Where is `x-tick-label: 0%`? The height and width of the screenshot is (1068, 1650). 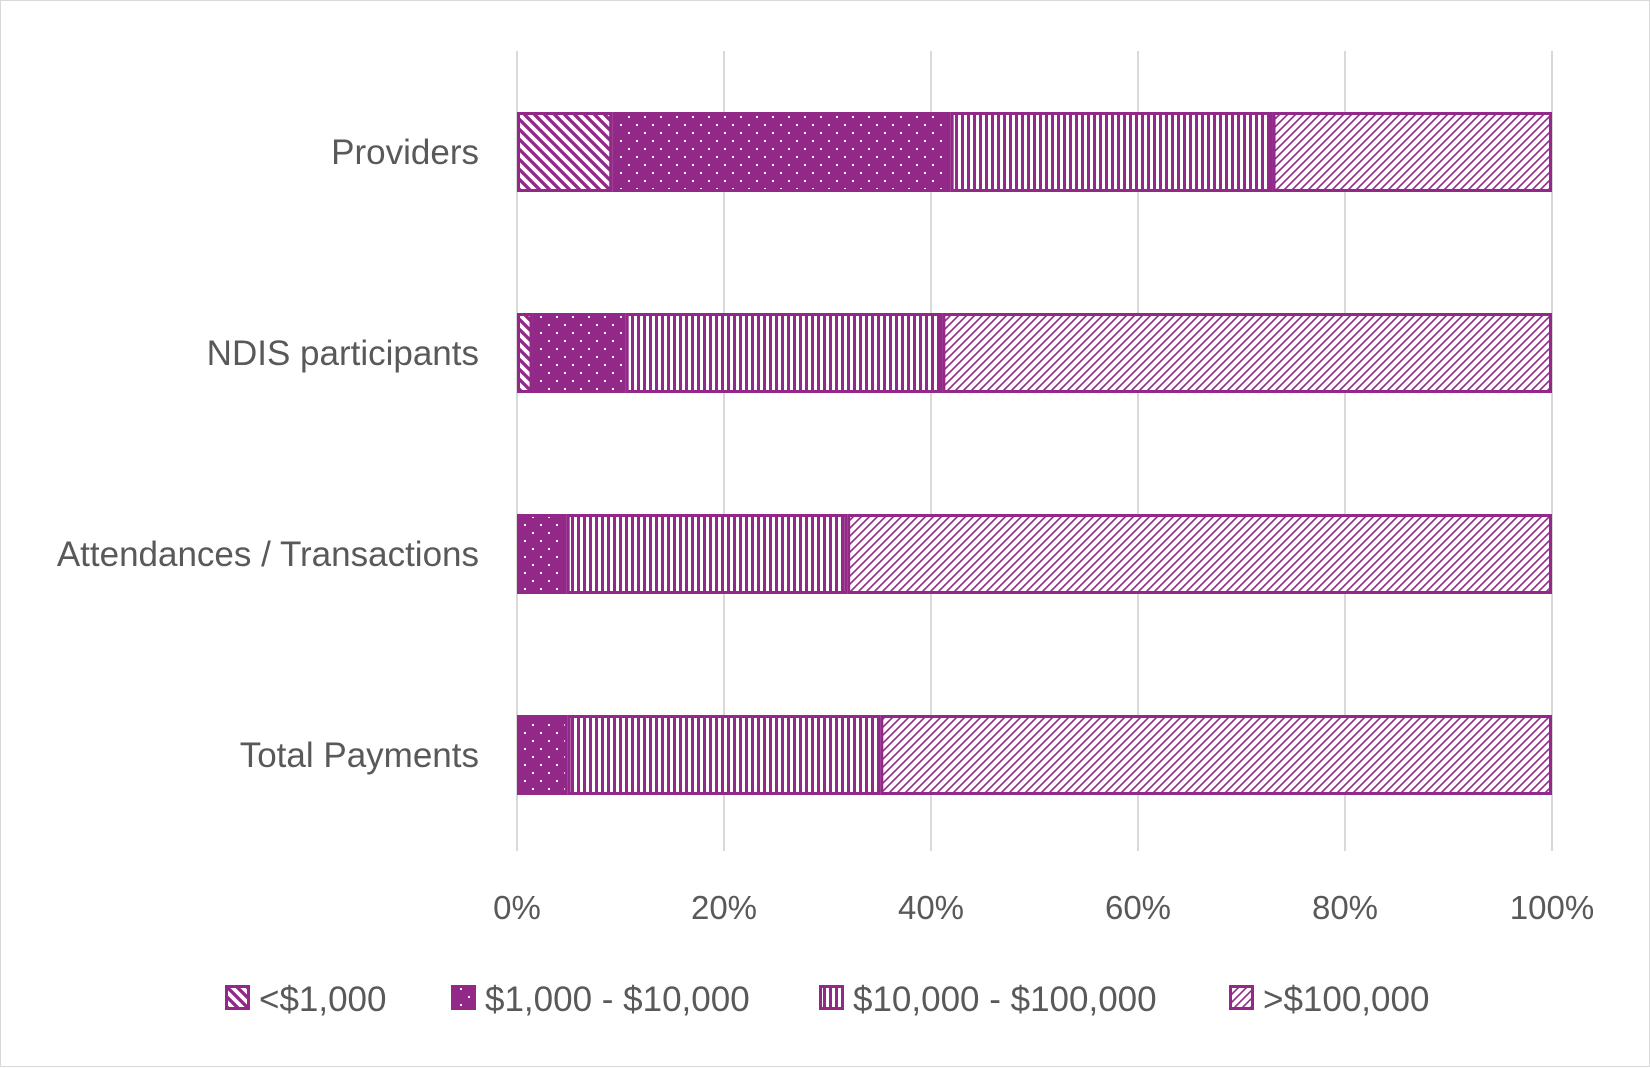
x-tick-label: 0% is located at coordinates (517, 907).